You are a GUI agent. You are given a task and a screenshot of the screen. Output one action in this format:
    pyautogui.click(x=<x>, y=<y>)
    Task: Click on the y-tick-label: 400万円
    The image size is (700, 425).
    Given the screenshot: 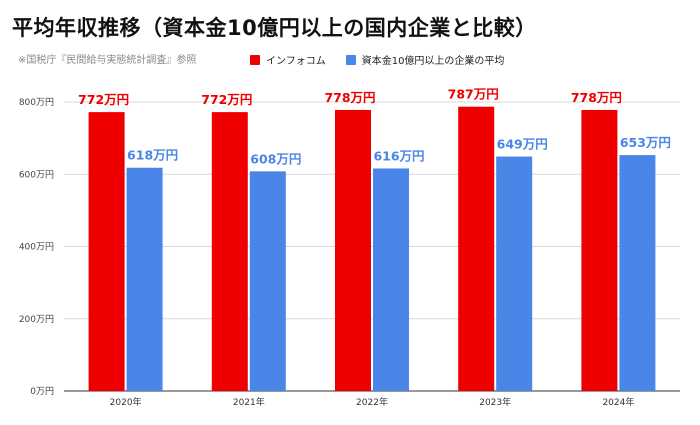 What is the action you would take?
    pyautogui.click(x=36, y=247)
    